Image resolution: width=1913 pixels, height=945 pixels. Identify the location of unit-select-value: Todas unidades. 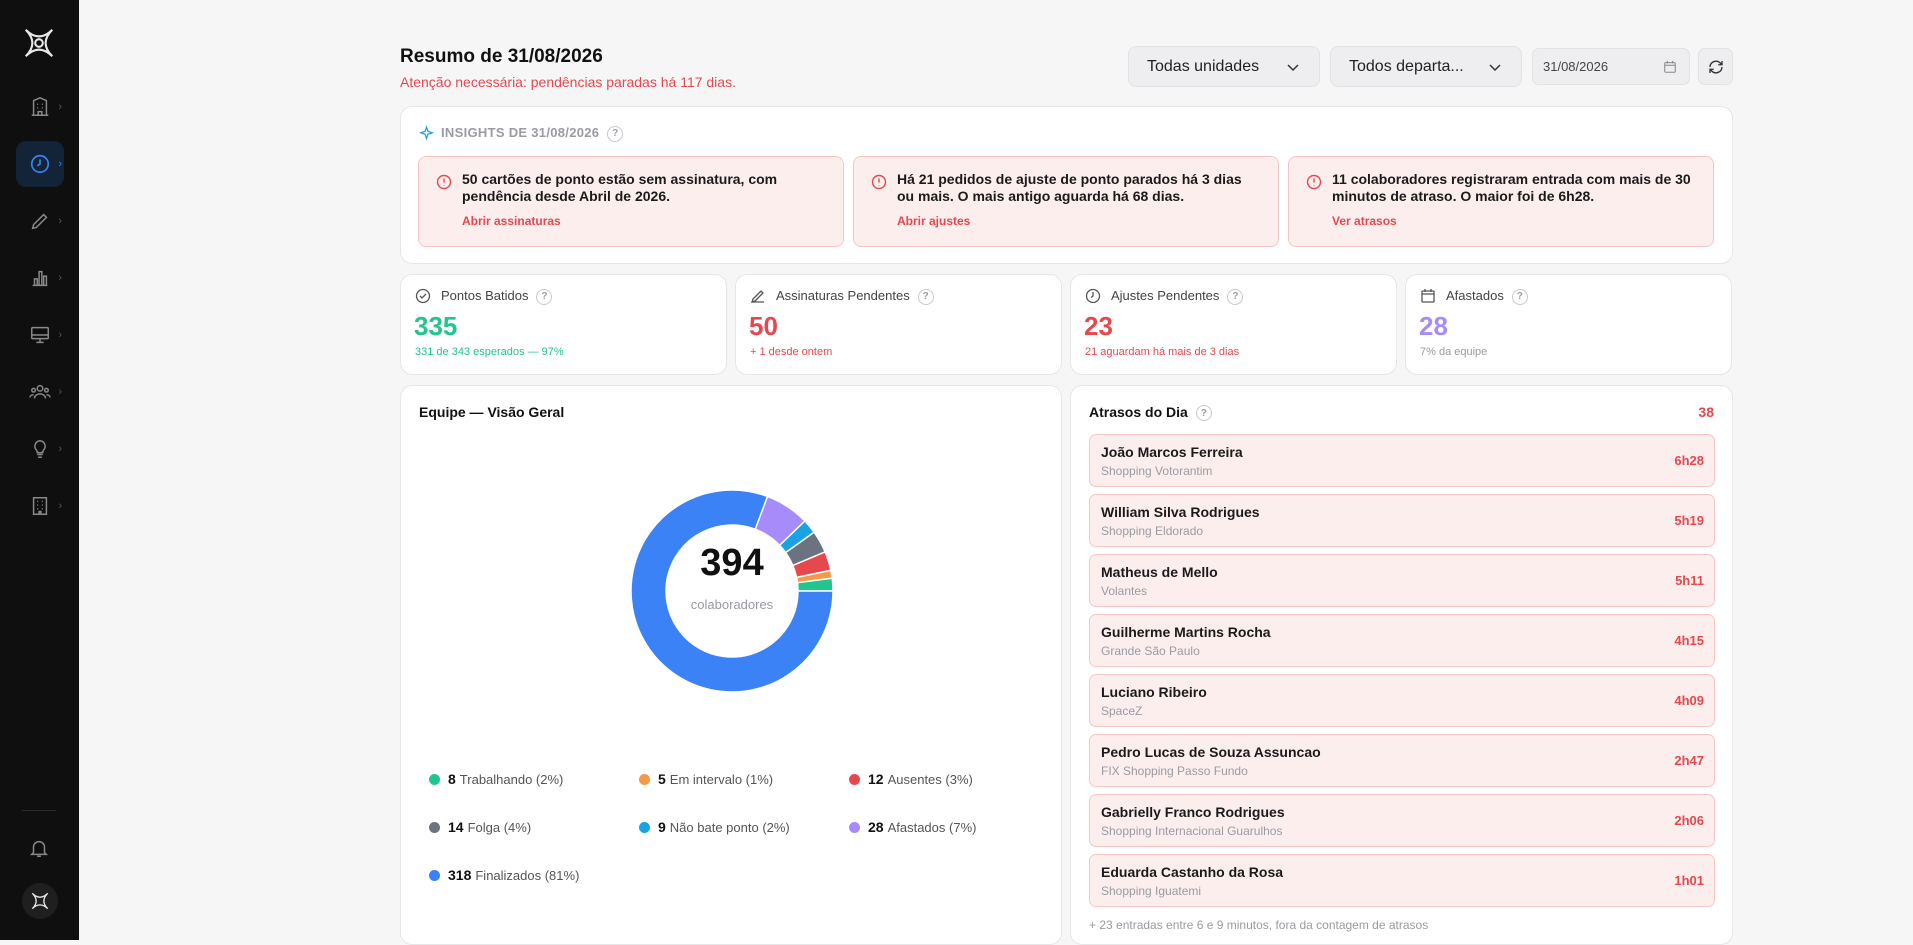
(1203, 66).